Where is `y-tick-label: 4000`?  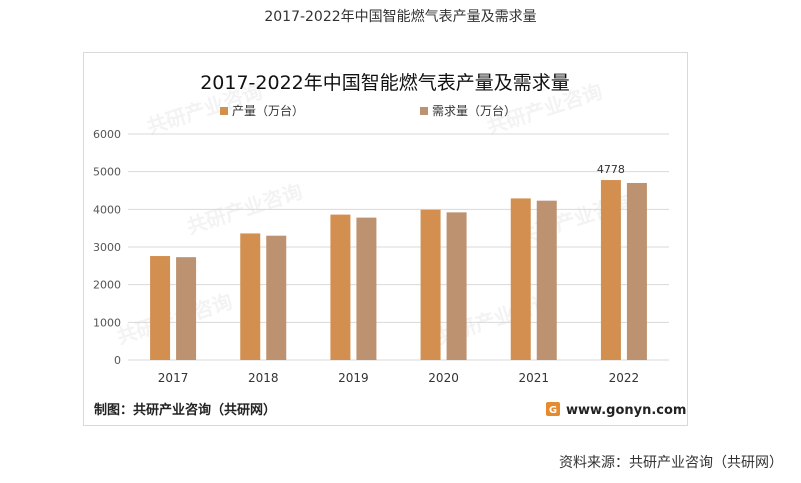
y-tick-label: 4000 is located at coordinates (107, 209).